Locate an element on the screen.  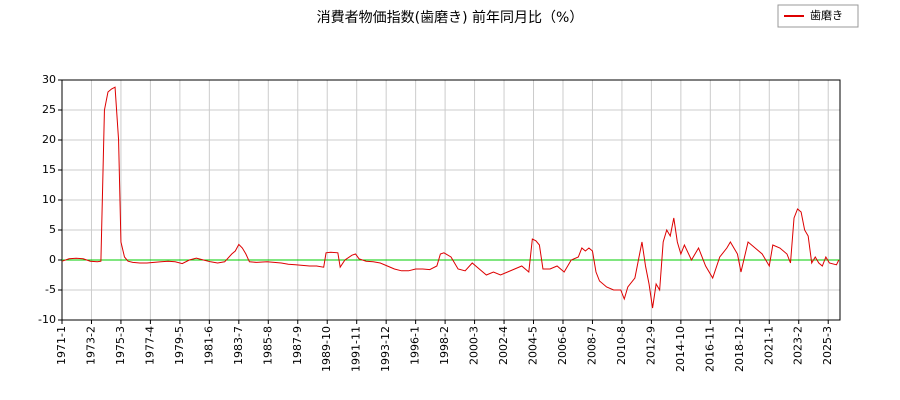
x-tick-label: 2023-2 is located at coordinates (798, 345).